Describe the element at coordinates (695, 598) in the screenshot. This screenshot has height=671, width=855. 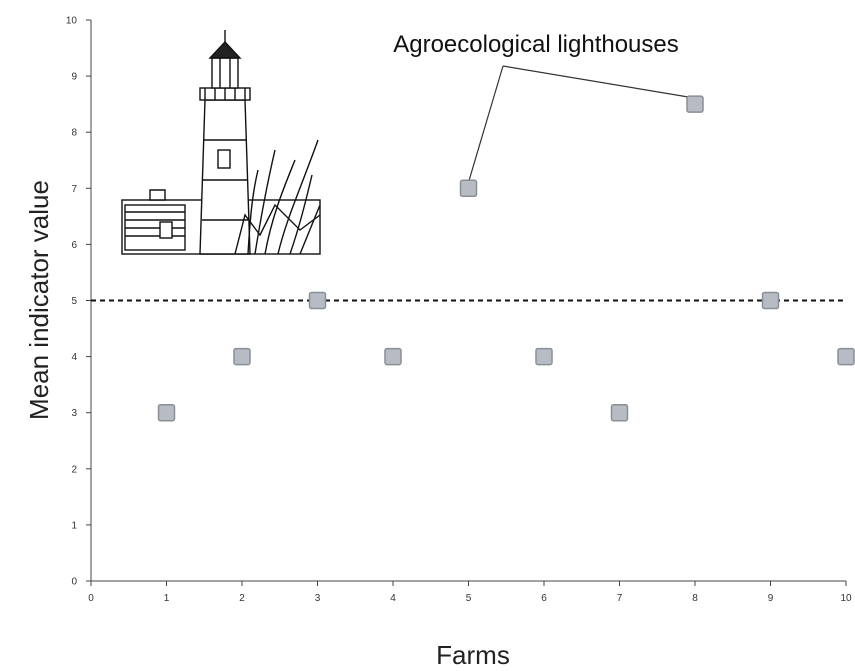
I see `x-tick-label: 8` at that location.